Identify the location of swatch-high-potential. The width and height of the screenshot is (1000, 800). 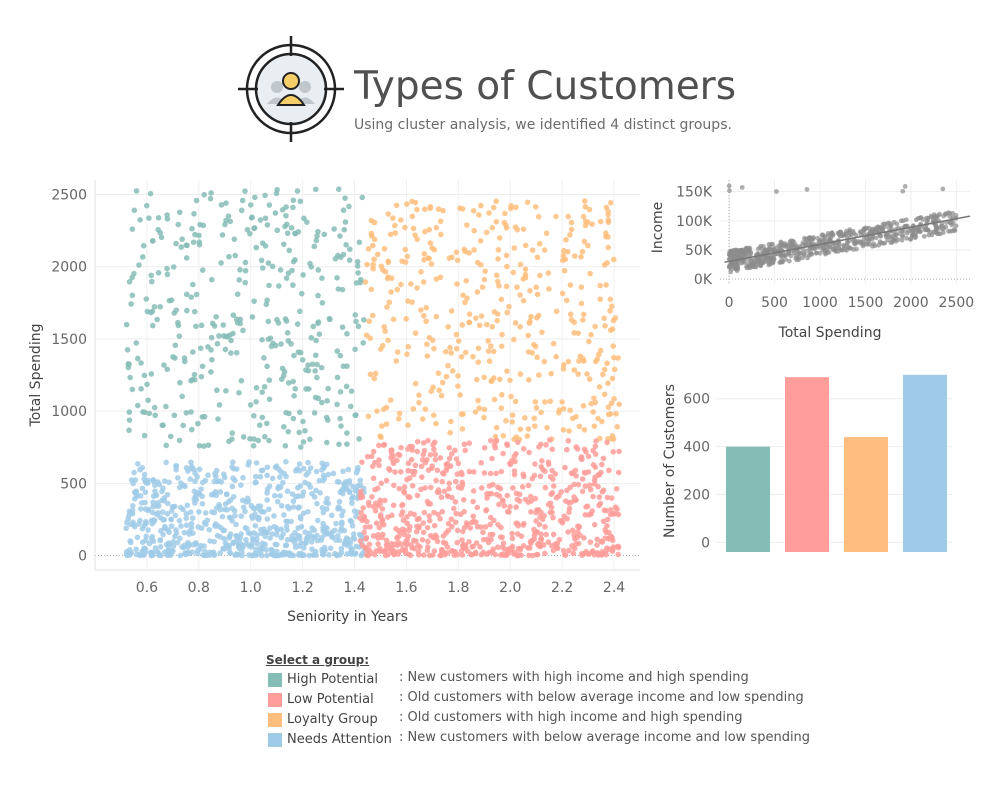
(275, 680).